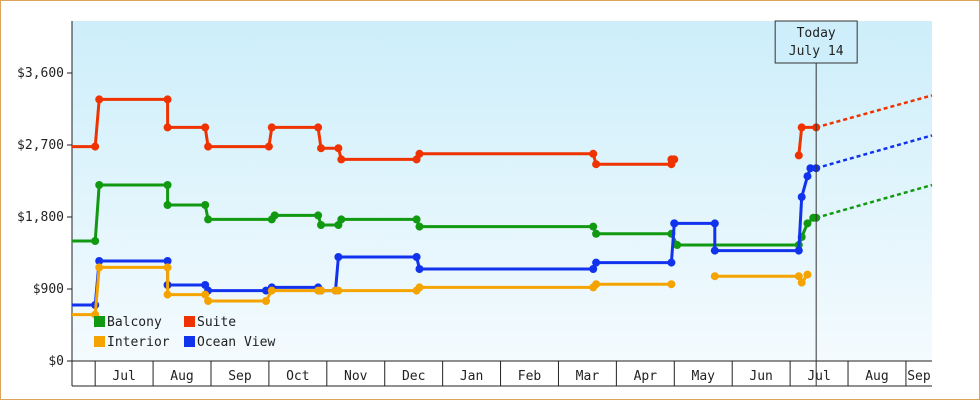 Image resolution: width=980 pixels, height=401 pixels. I want to click on ocean-projection, so click(874, 152).